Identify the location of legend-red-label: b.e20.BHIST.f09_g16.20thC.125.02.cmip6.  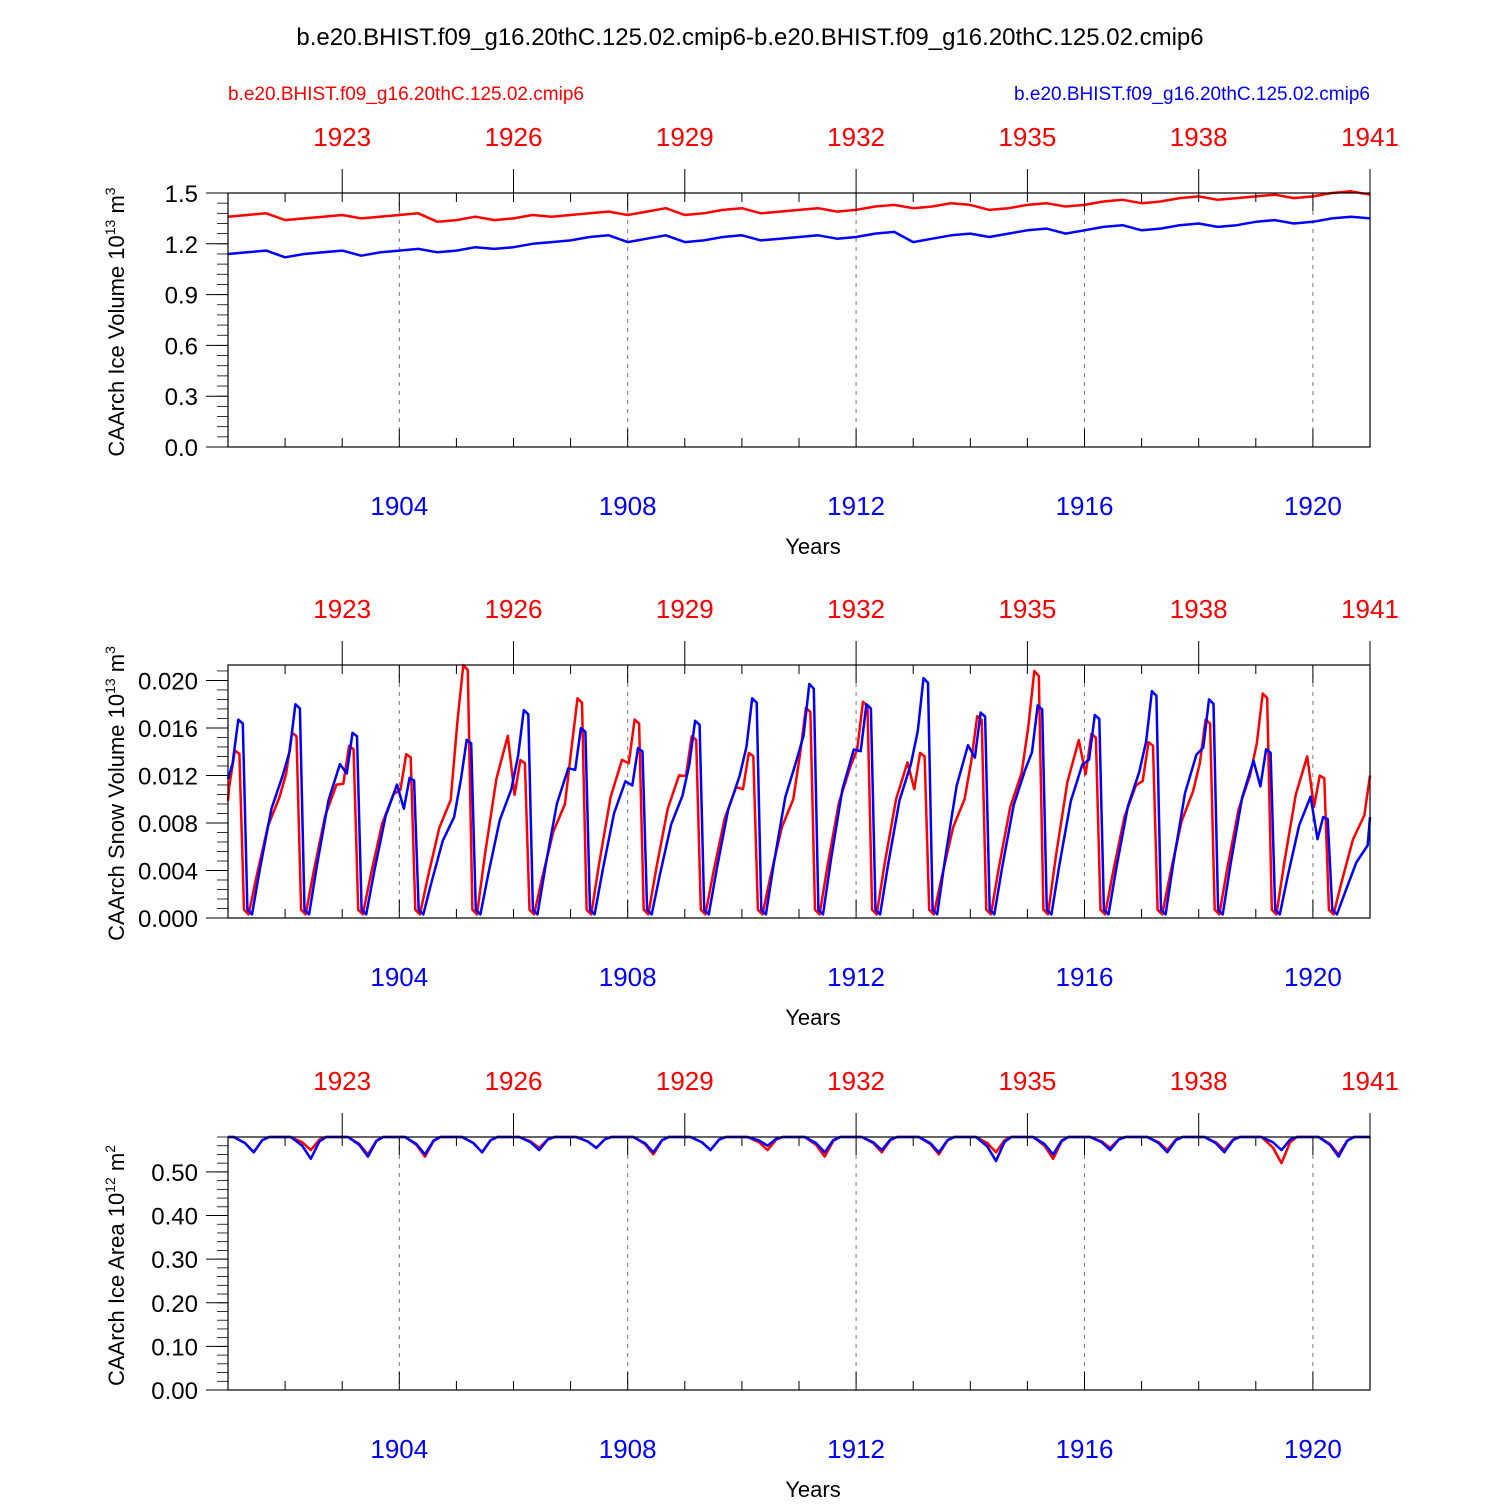
(406, 94).